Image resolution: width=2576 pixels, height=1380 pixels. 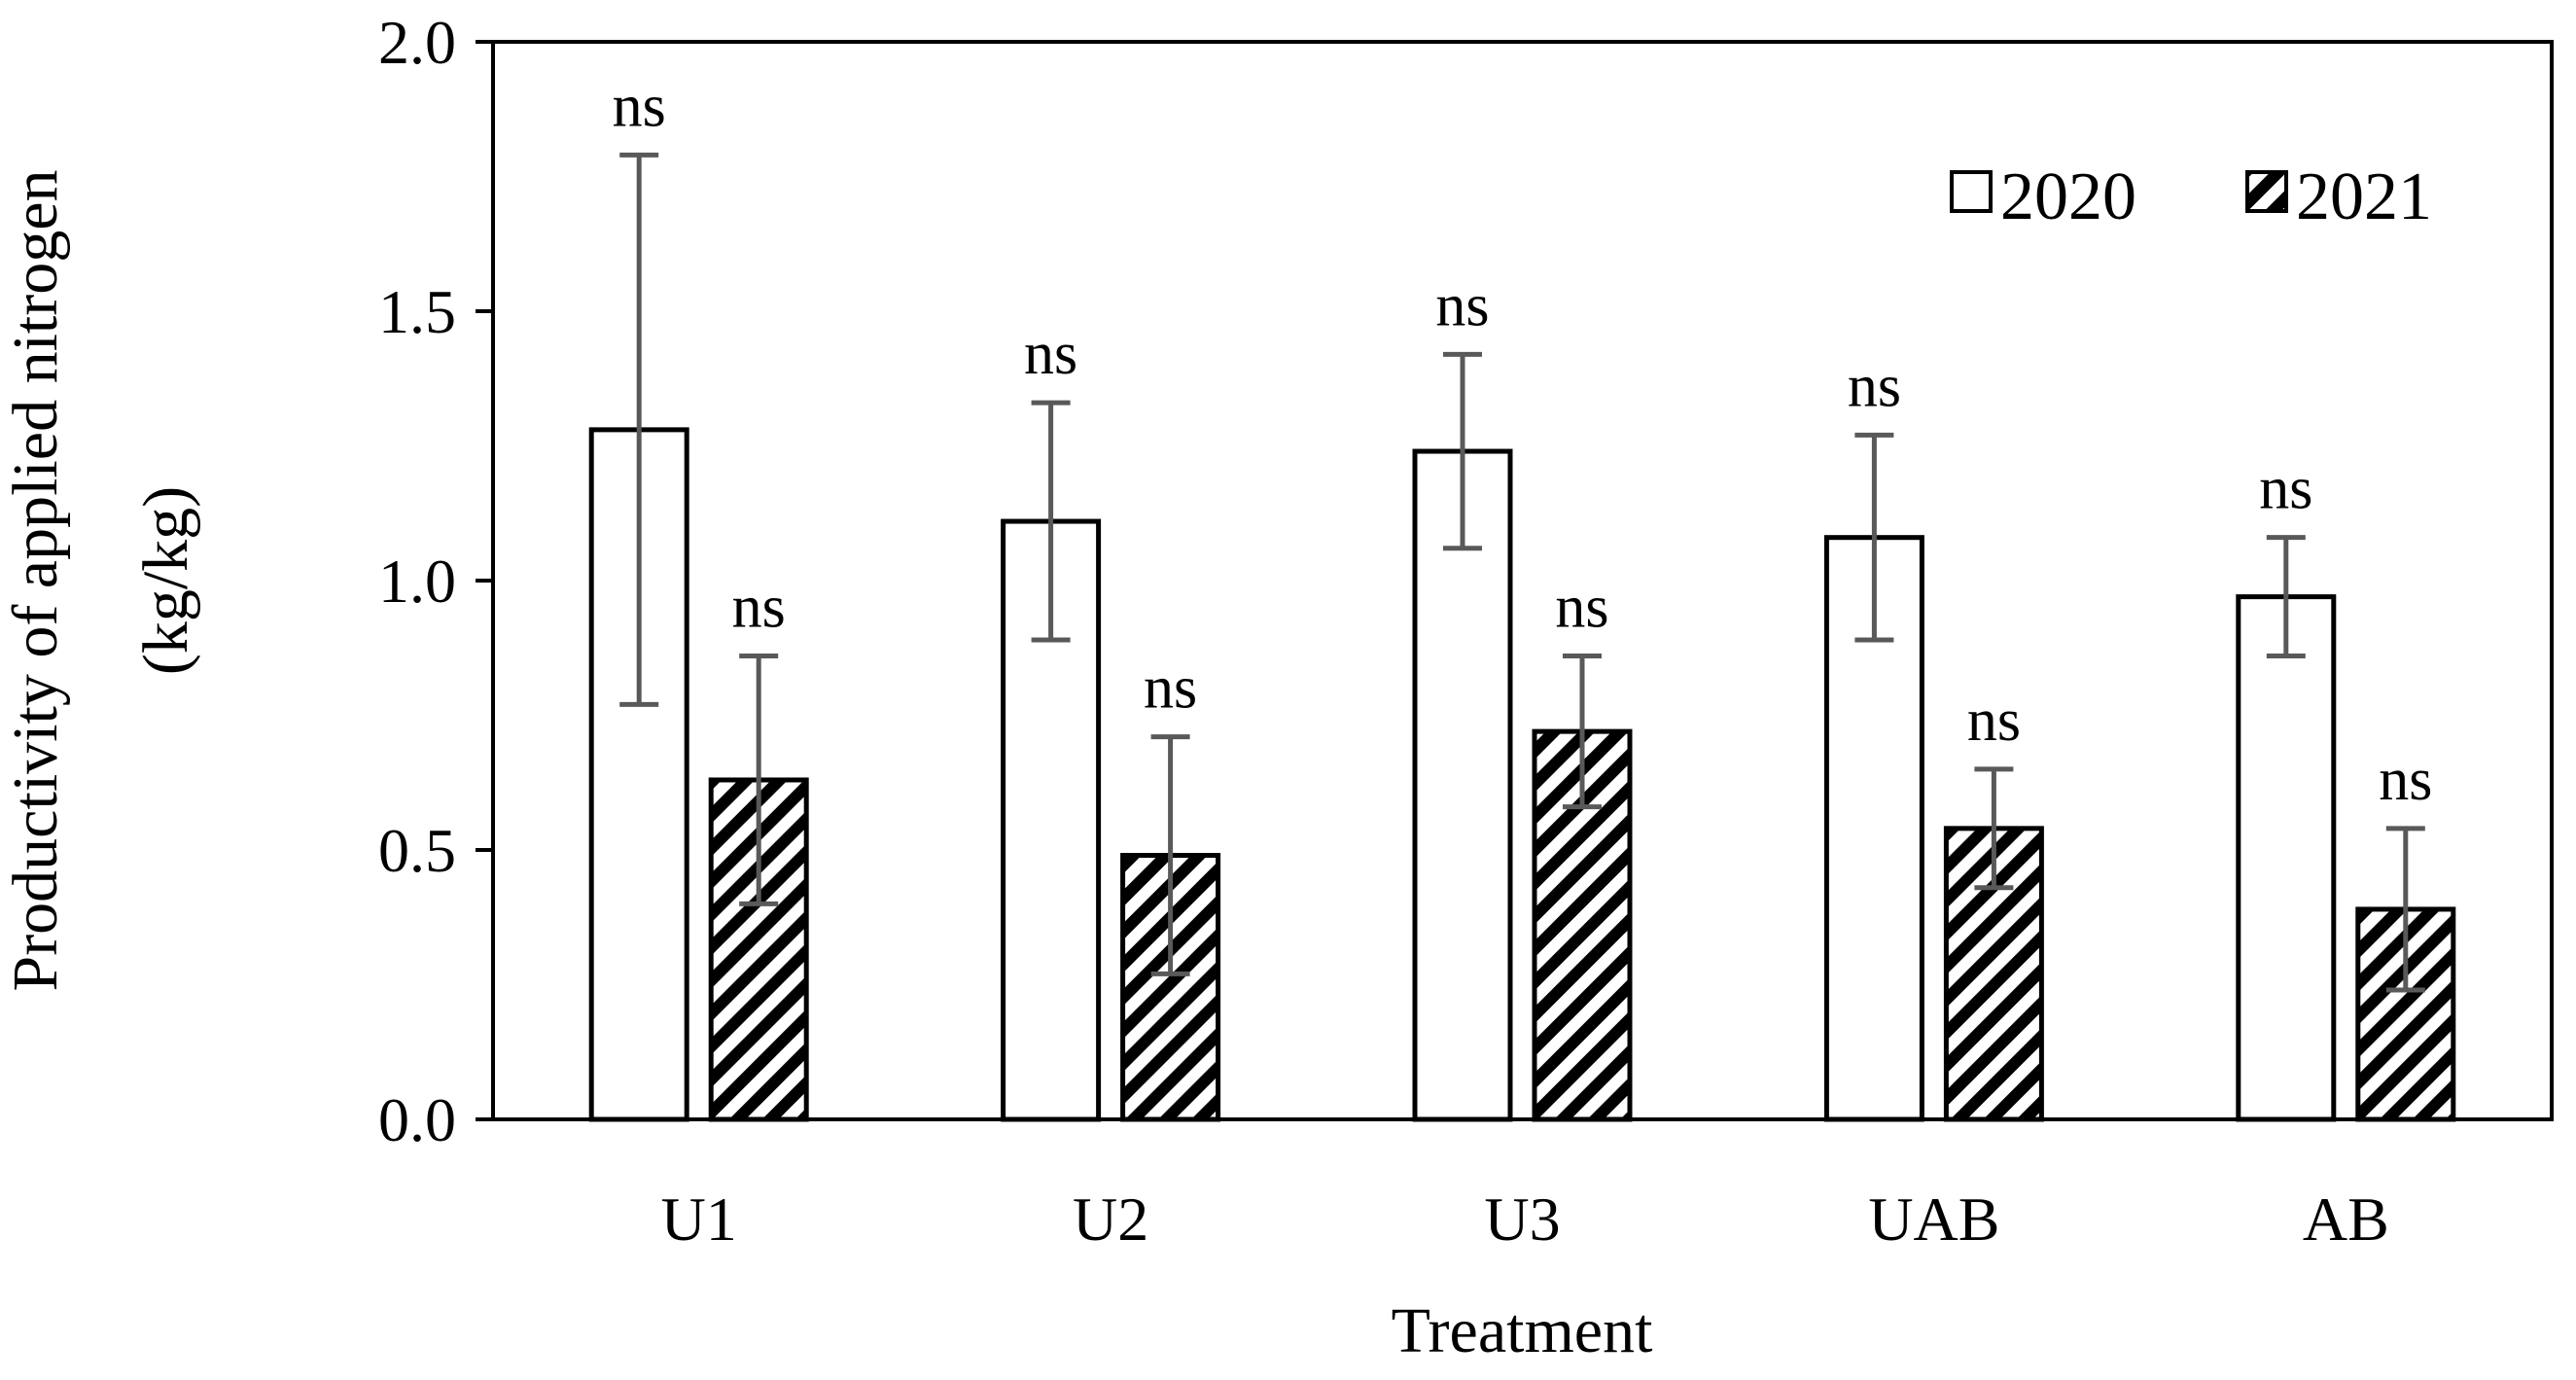 I want to click on x-tick-label-u3: U3, so click(x=1522, y=1219).